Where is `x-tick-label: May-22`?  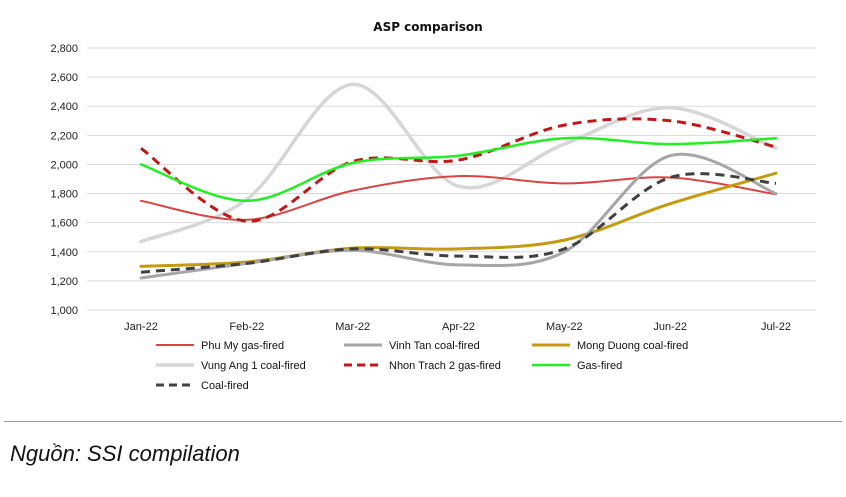
x-tick-label: May-22 is located at coordinates (564, 327).